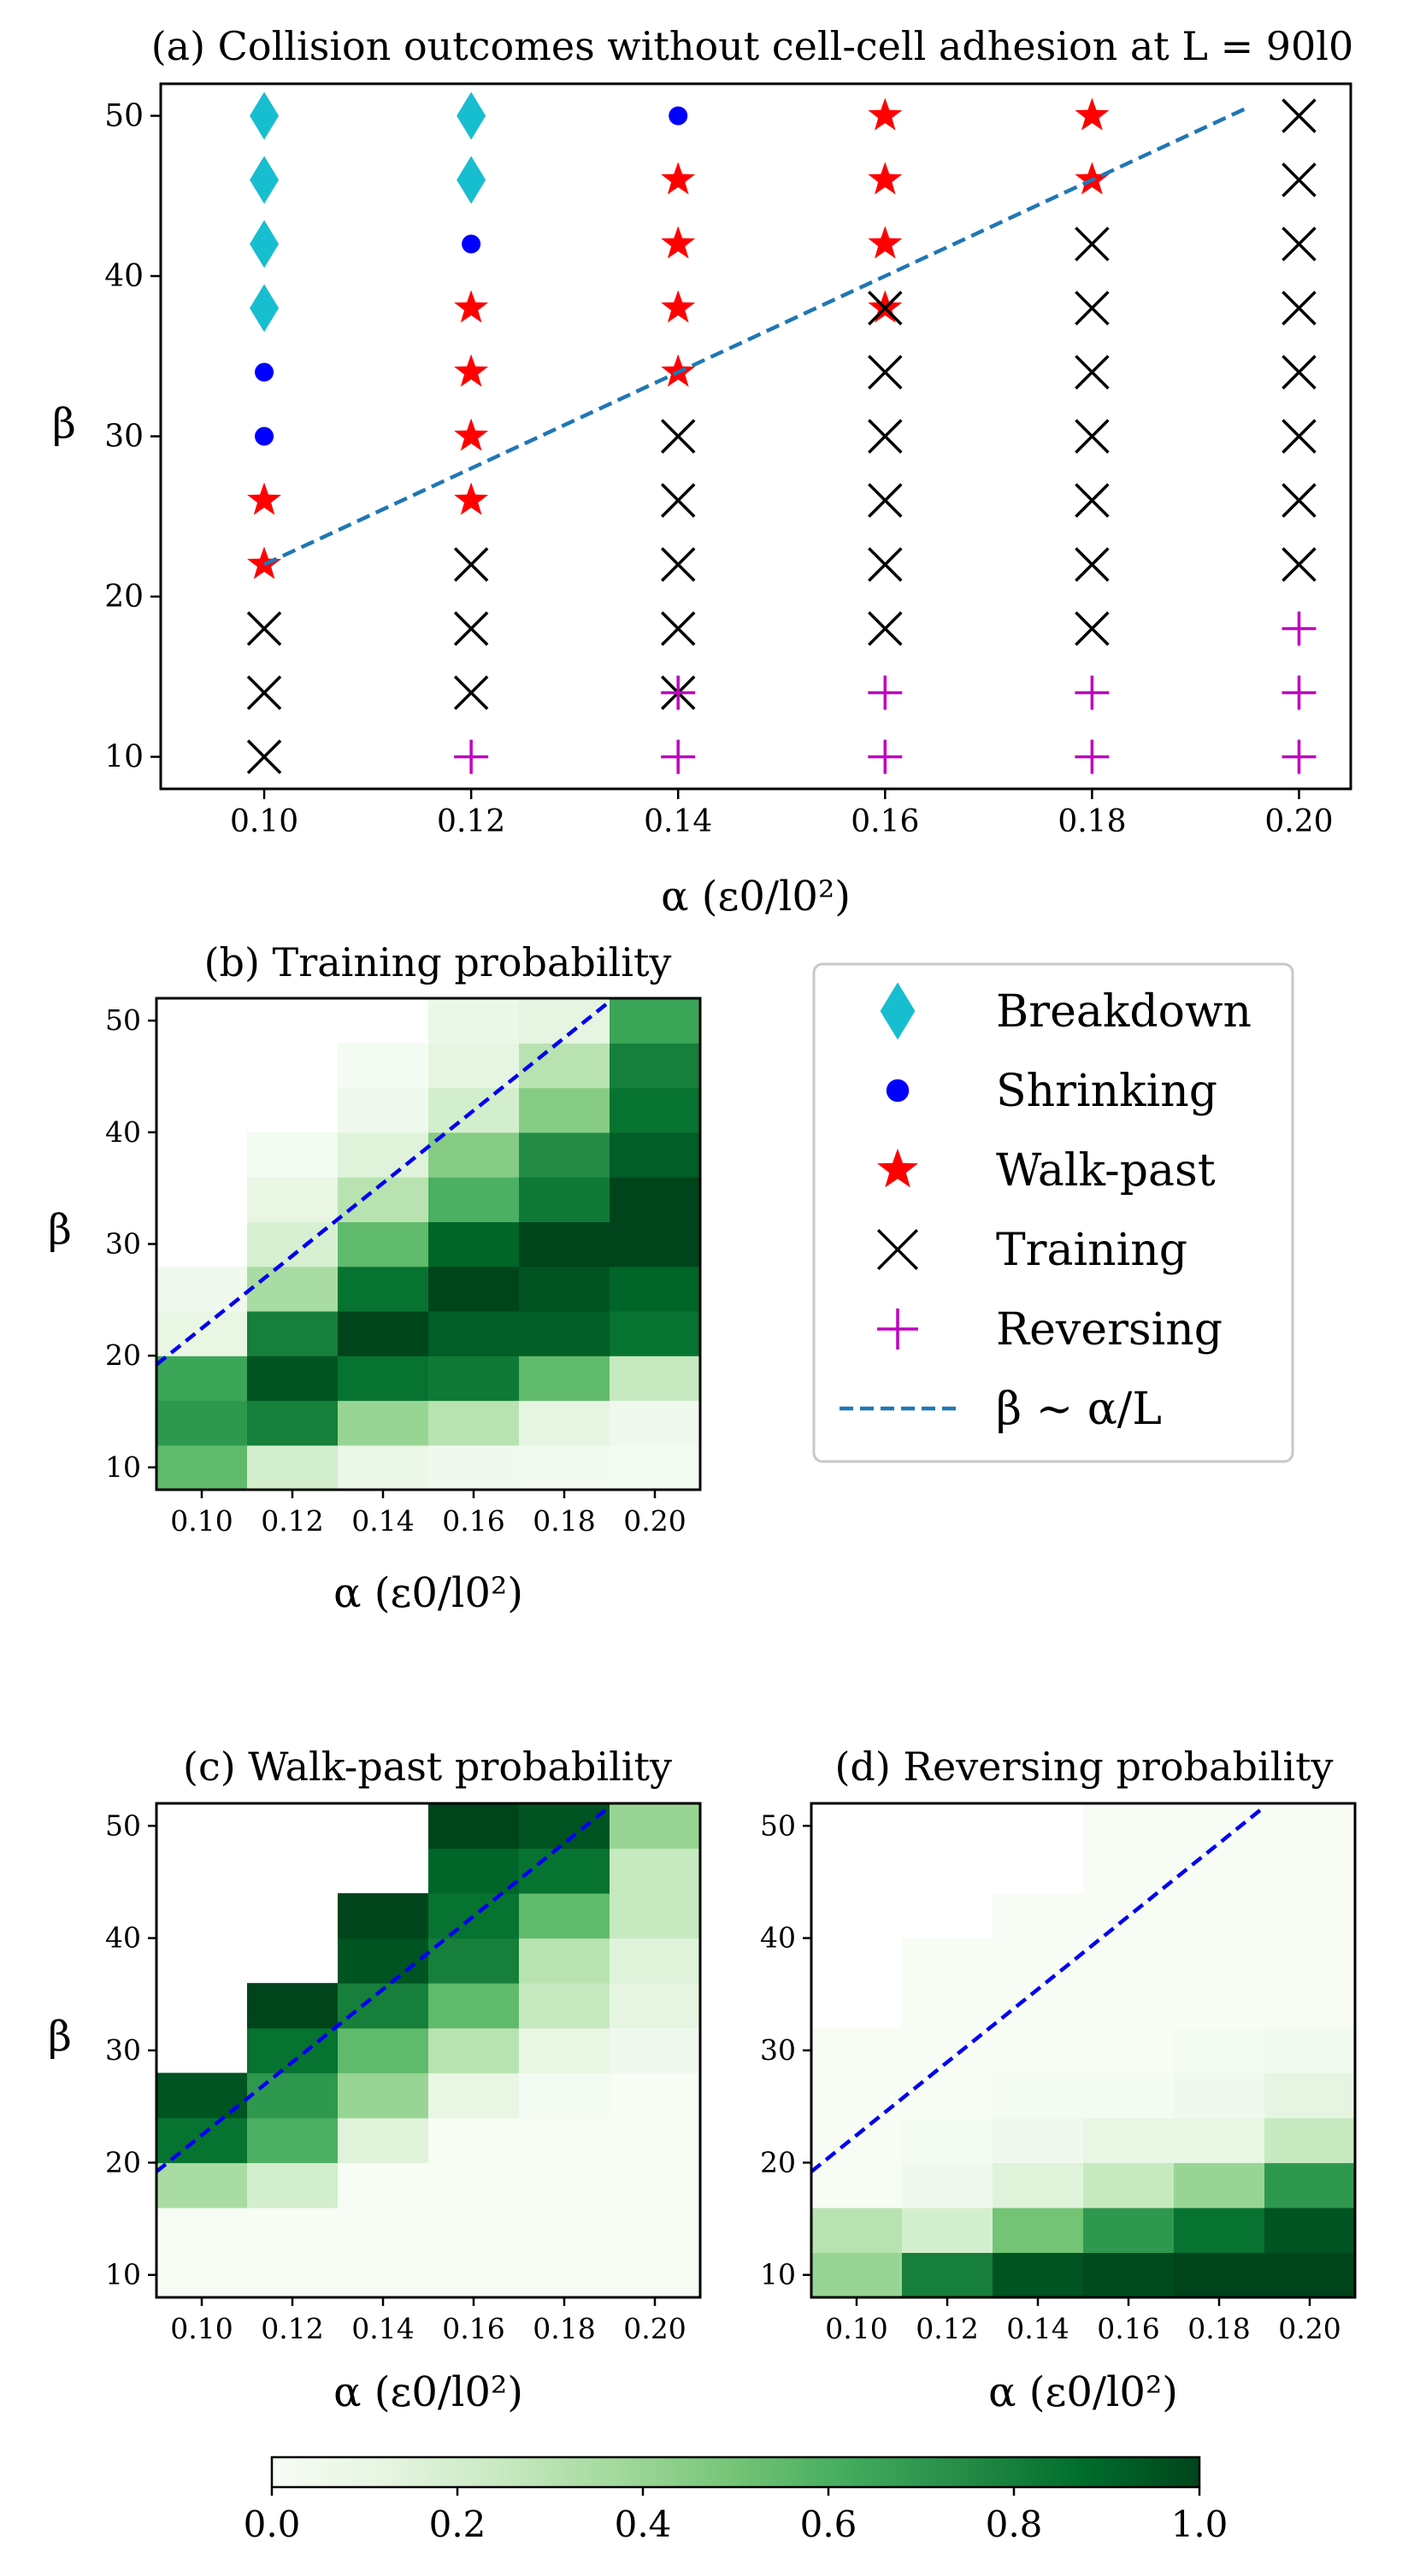 The image size is (1420, 2576). Describe the element at coordinates (755, 336) in the screenshot. I see `scaling-line` at that location.